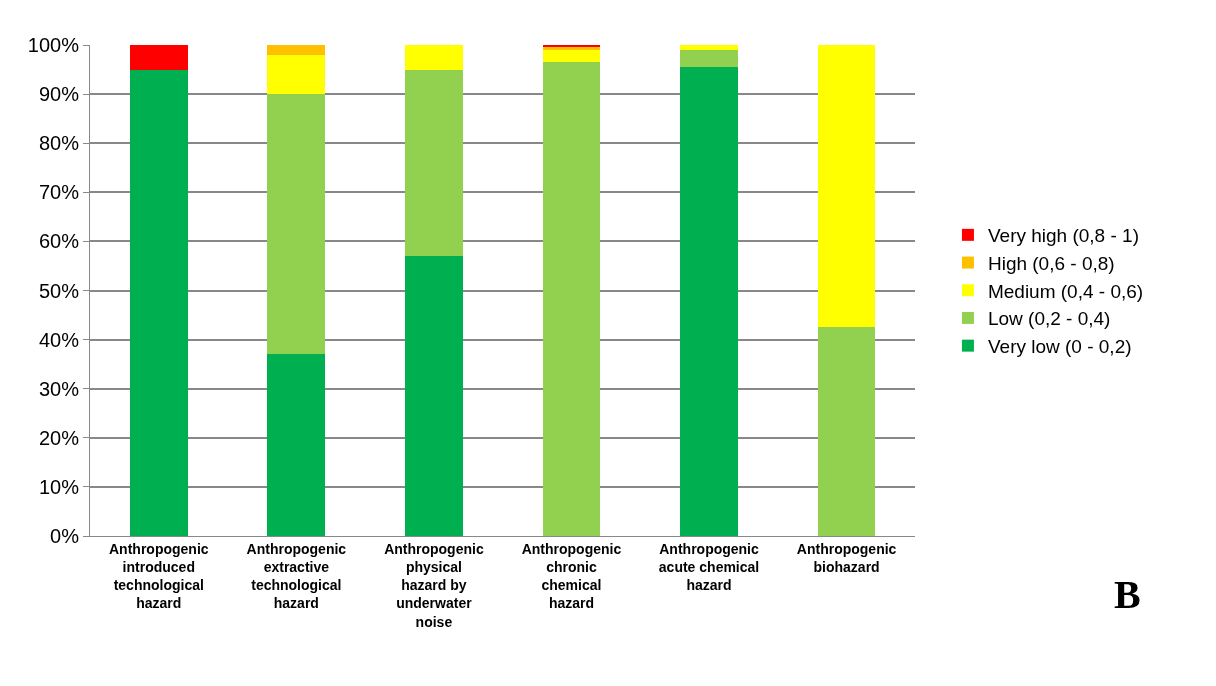 The height and width of the screenshot is (686, 1216). Describe the element at coordinates (59, 192) in the screenshot. I see `y-tick-label: 70%` at that location.